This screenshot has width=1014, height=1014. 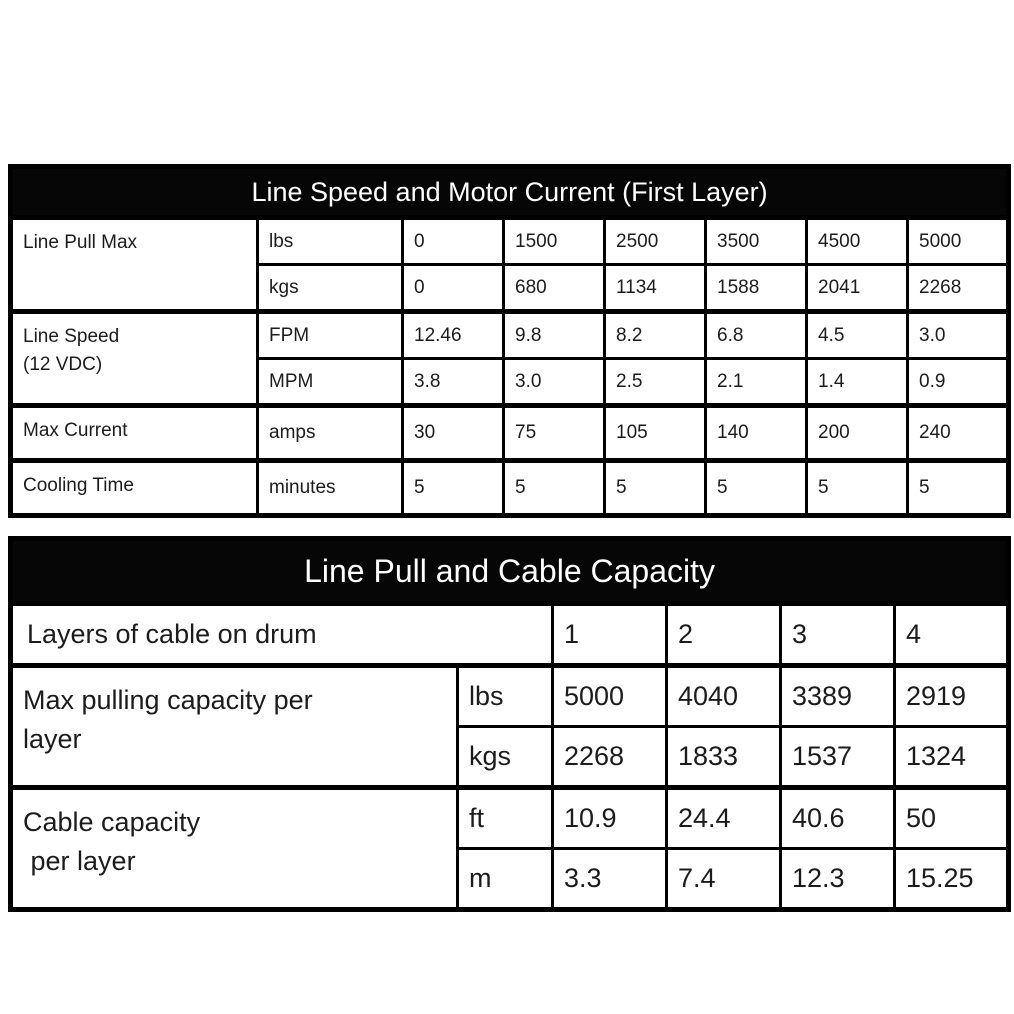 I want to click on value-cell: 4040, so click(x=723, y=695).